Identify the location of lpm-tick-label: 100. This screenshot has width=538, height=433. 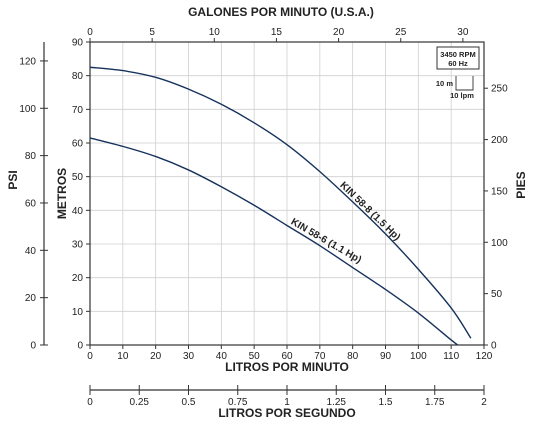
(418, 356).